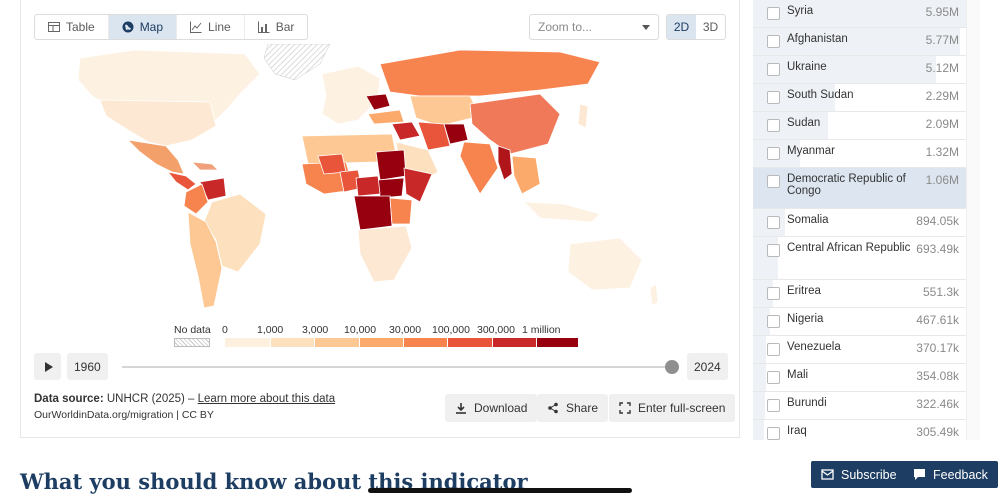 Image resolution: width=1000 pixels, height=500 pixels. What do you see at coordinates (196, 199) in the screenshot?
I see `colombia-region` at bounding box center [196, 199].